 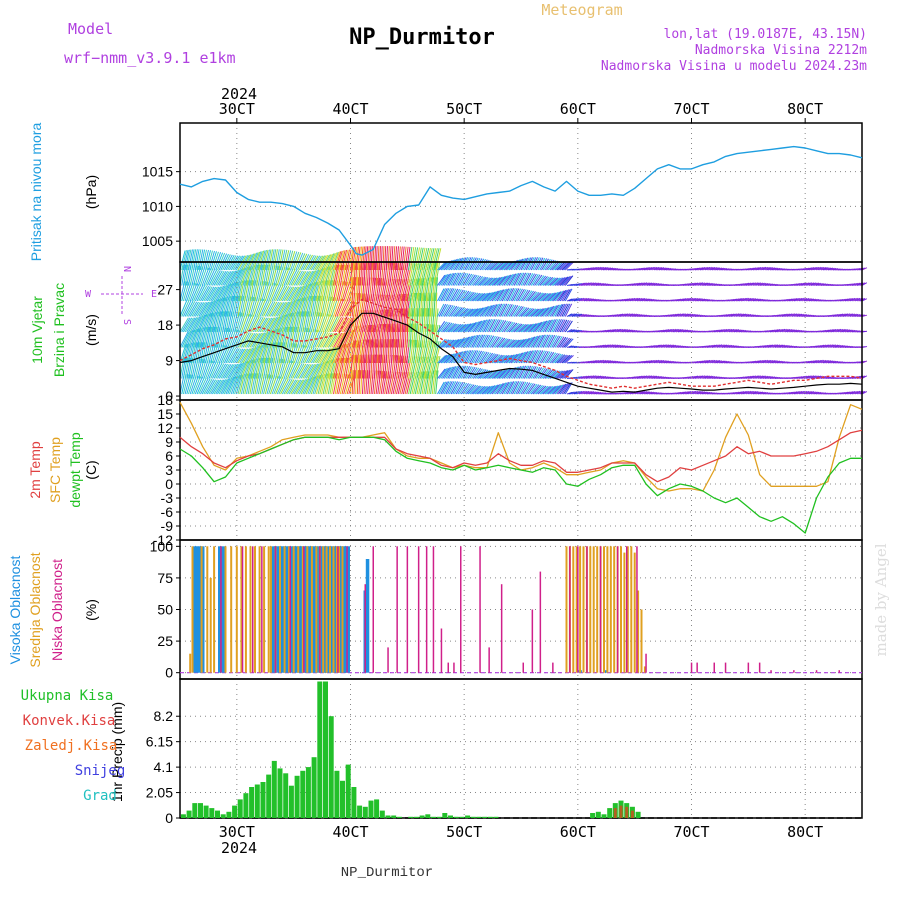 I want to click on temperature-unit: (C), so click(x=91, y=469).